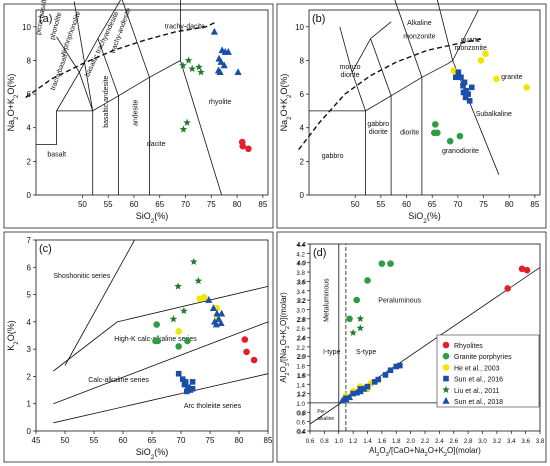 The image size is (550, 466). I want to click on panel-label: (a), so click(45, 19).